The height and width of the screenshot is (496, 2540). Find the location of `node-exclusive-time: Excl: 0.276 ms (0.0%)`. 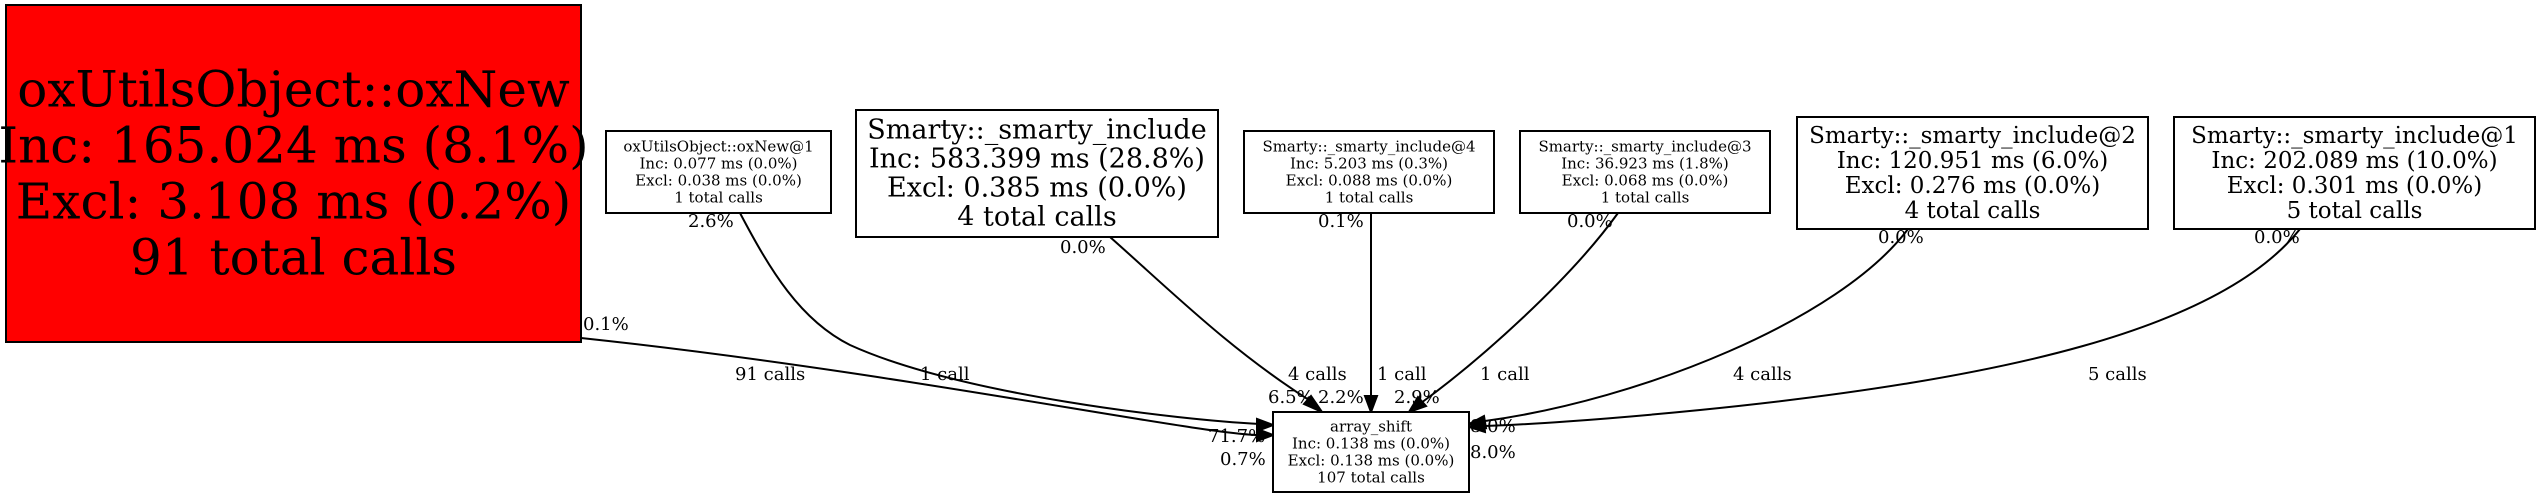

node-exclusive-time: Excl: 0.276 ms (0.0%) is located at coordinates (1973, 186).